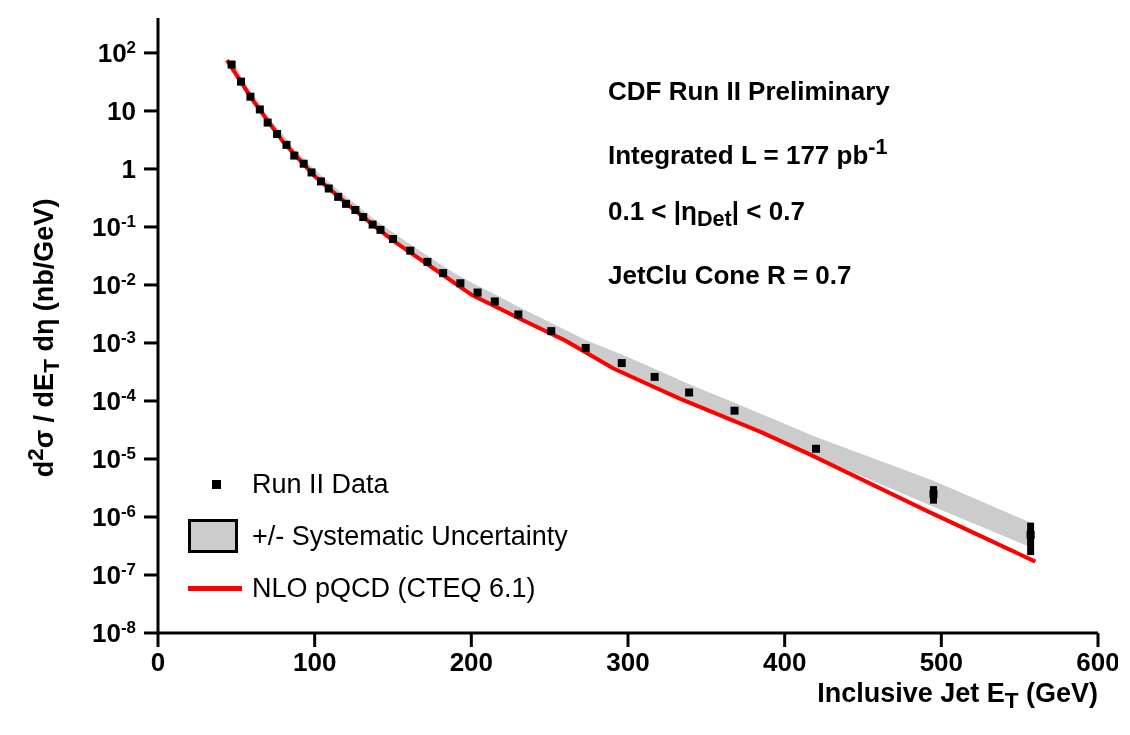 The height and width of the screenshot is (735, 1130). What do you see at coordinates (410, 536) in the screenshot?
I see `annotation: +/- Systematic Uncertainty` at bounding box center [410, 536].